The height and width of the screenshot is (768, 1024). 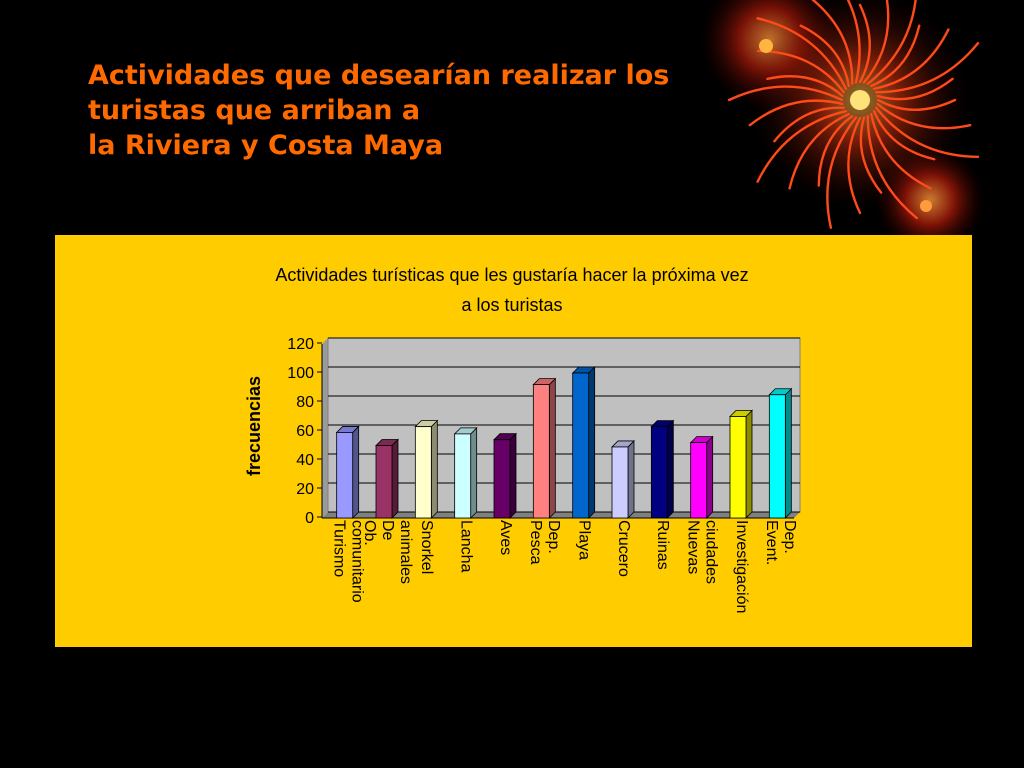 What do you see at coordinates (505, 537) in the screenshot?
I see `x-tick-label: Aves` at bounding box center [505, 537].